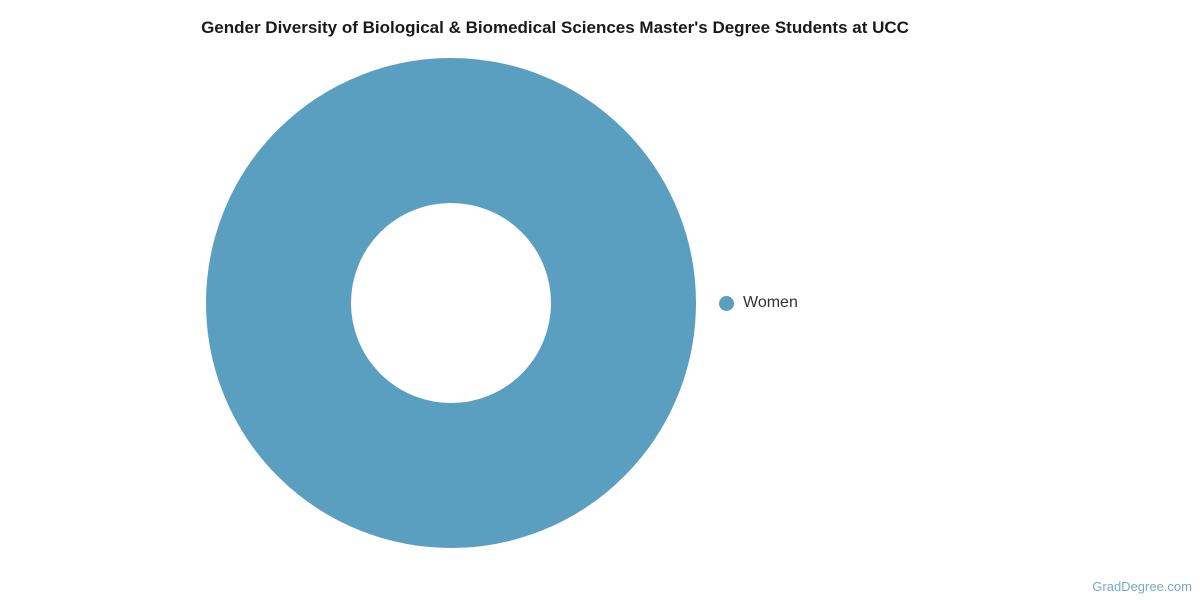 The height and width of the screenshot is (600, 1200). Describe the element at coordinates (1142, 586) in the screenshot. I see `watermark: GradDegree.com` at that location.